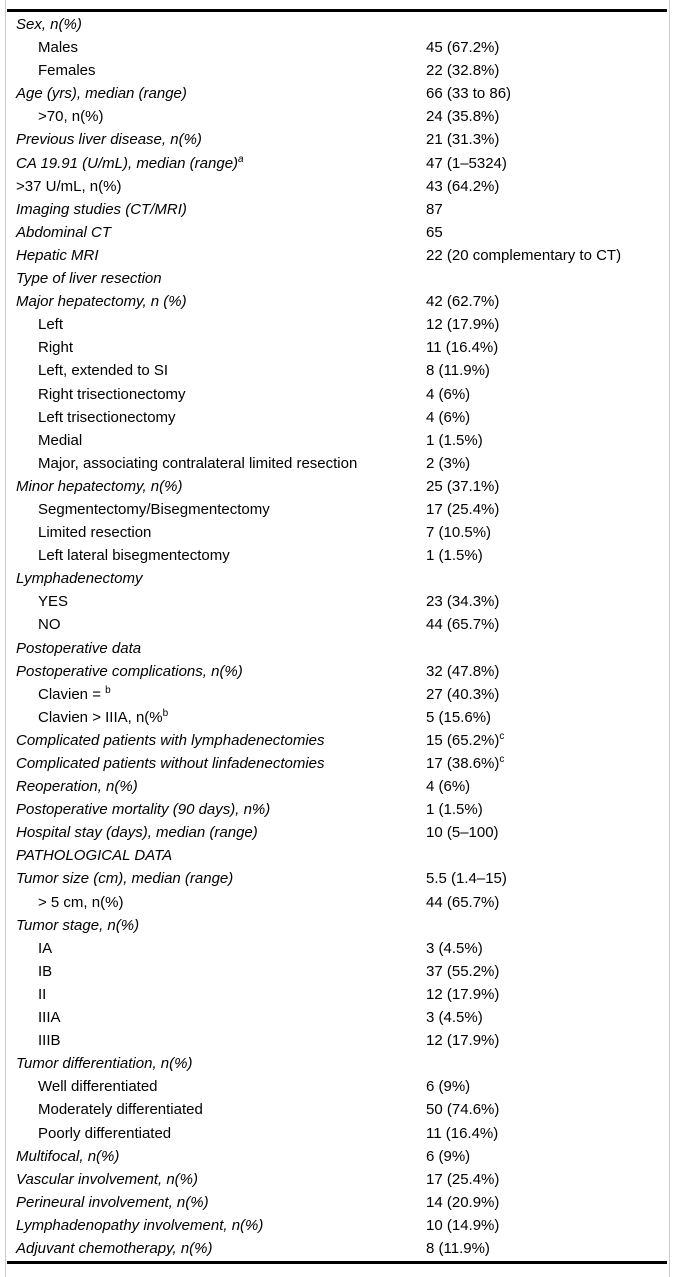 The width and height of the screenshot is (677, 1277). What do you see at coordinates (49, 625) in the screenshot?
I see `row-label: NO` at bounding box center [49, 625].